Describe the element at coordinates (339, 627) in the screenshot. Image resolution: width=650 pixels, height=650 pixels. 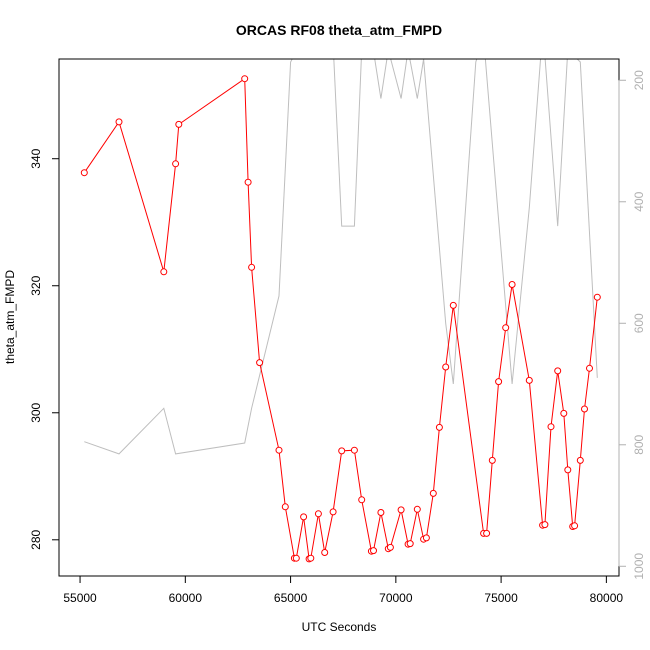
I see `x-axis-title: UTC Seconds` at that location.